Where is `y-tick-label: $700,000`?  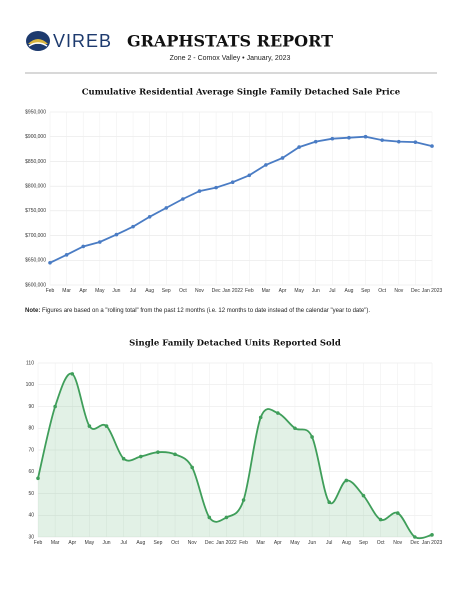
y-tick-label: $700,000 is located at coordinates (35, 236).